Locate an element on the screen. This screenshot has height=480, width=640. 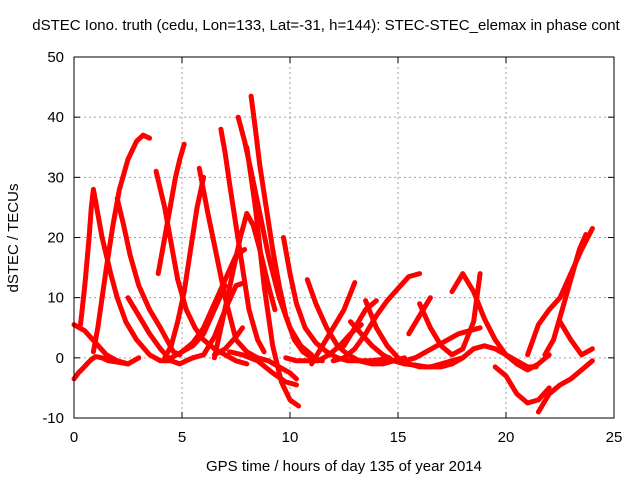
y-tick-label: 20 is located at coordinates (55, 238).